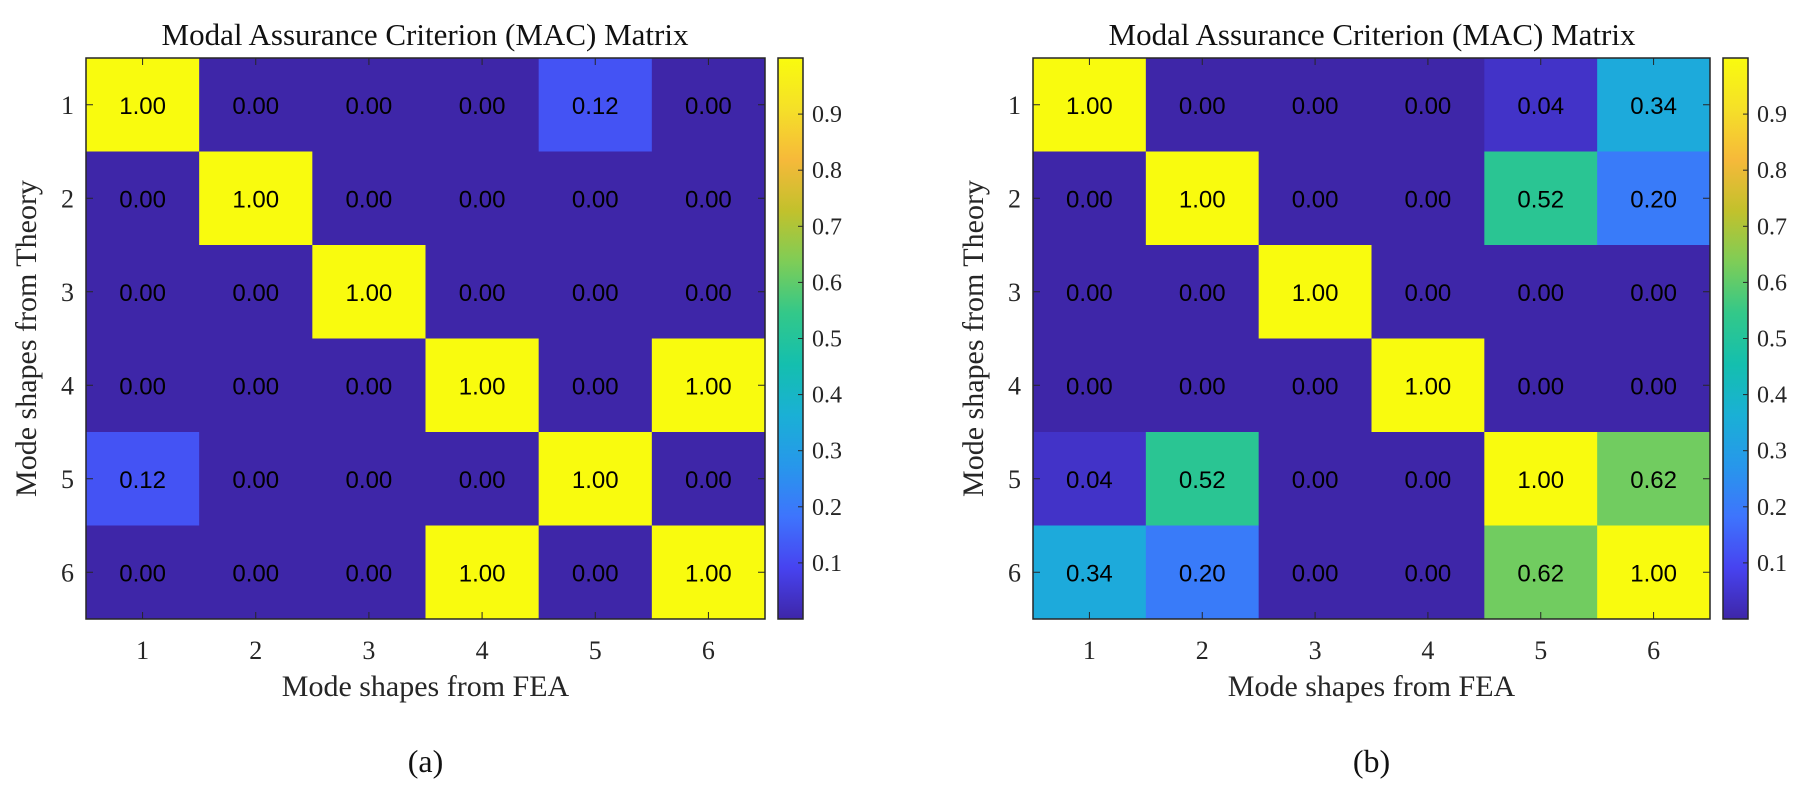  I want to click on heatmap-cell-r5-c5, so click(1541, 479).